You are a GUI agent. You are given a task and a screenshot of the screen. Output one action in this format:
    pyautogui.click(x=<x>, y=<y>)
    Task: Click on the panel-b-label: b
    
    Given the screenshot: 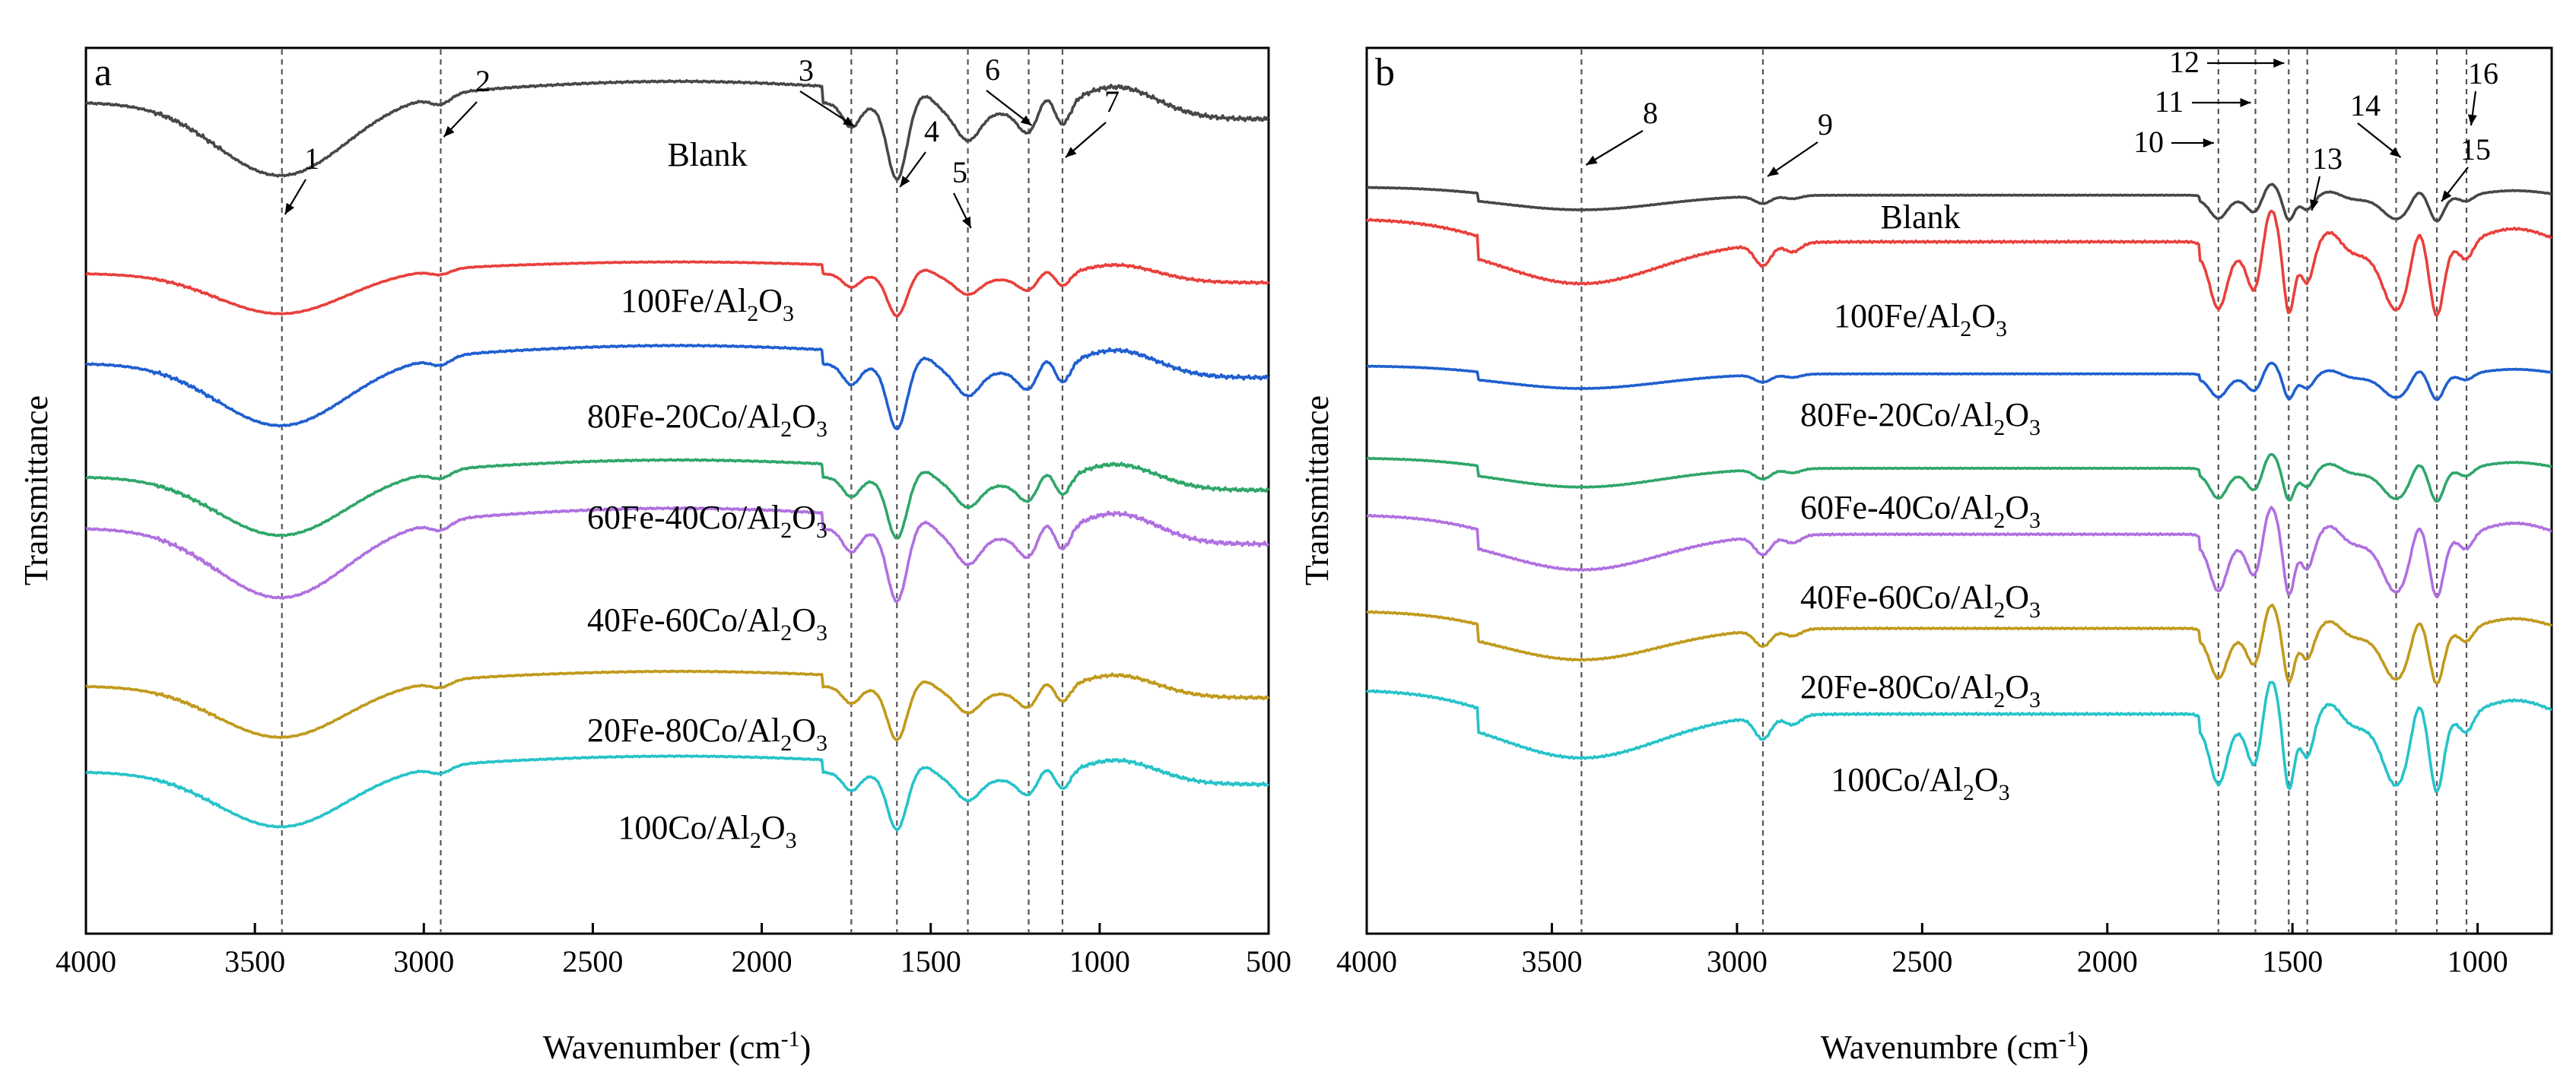 What is the action you would take?
    pyautogui.click(x=1385, y=72)
    